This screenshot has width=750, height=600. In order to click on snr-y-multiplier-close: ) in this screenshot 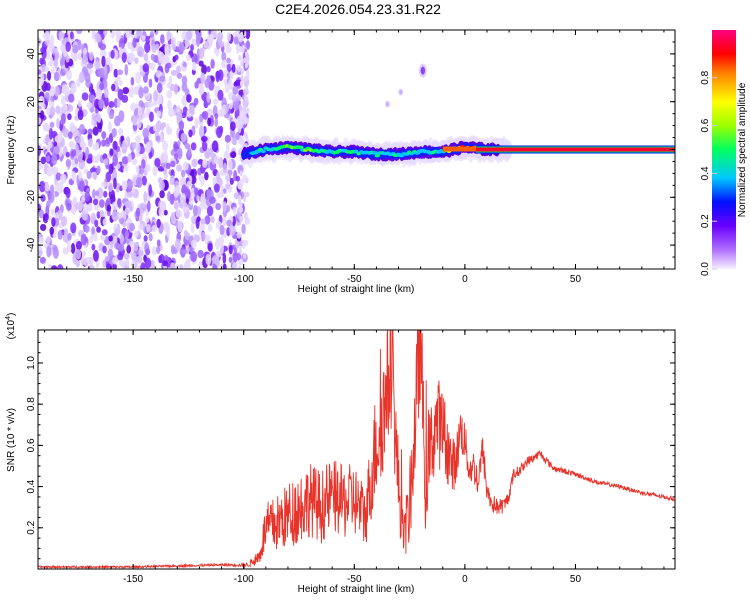, I will do `click(11, 314)`.